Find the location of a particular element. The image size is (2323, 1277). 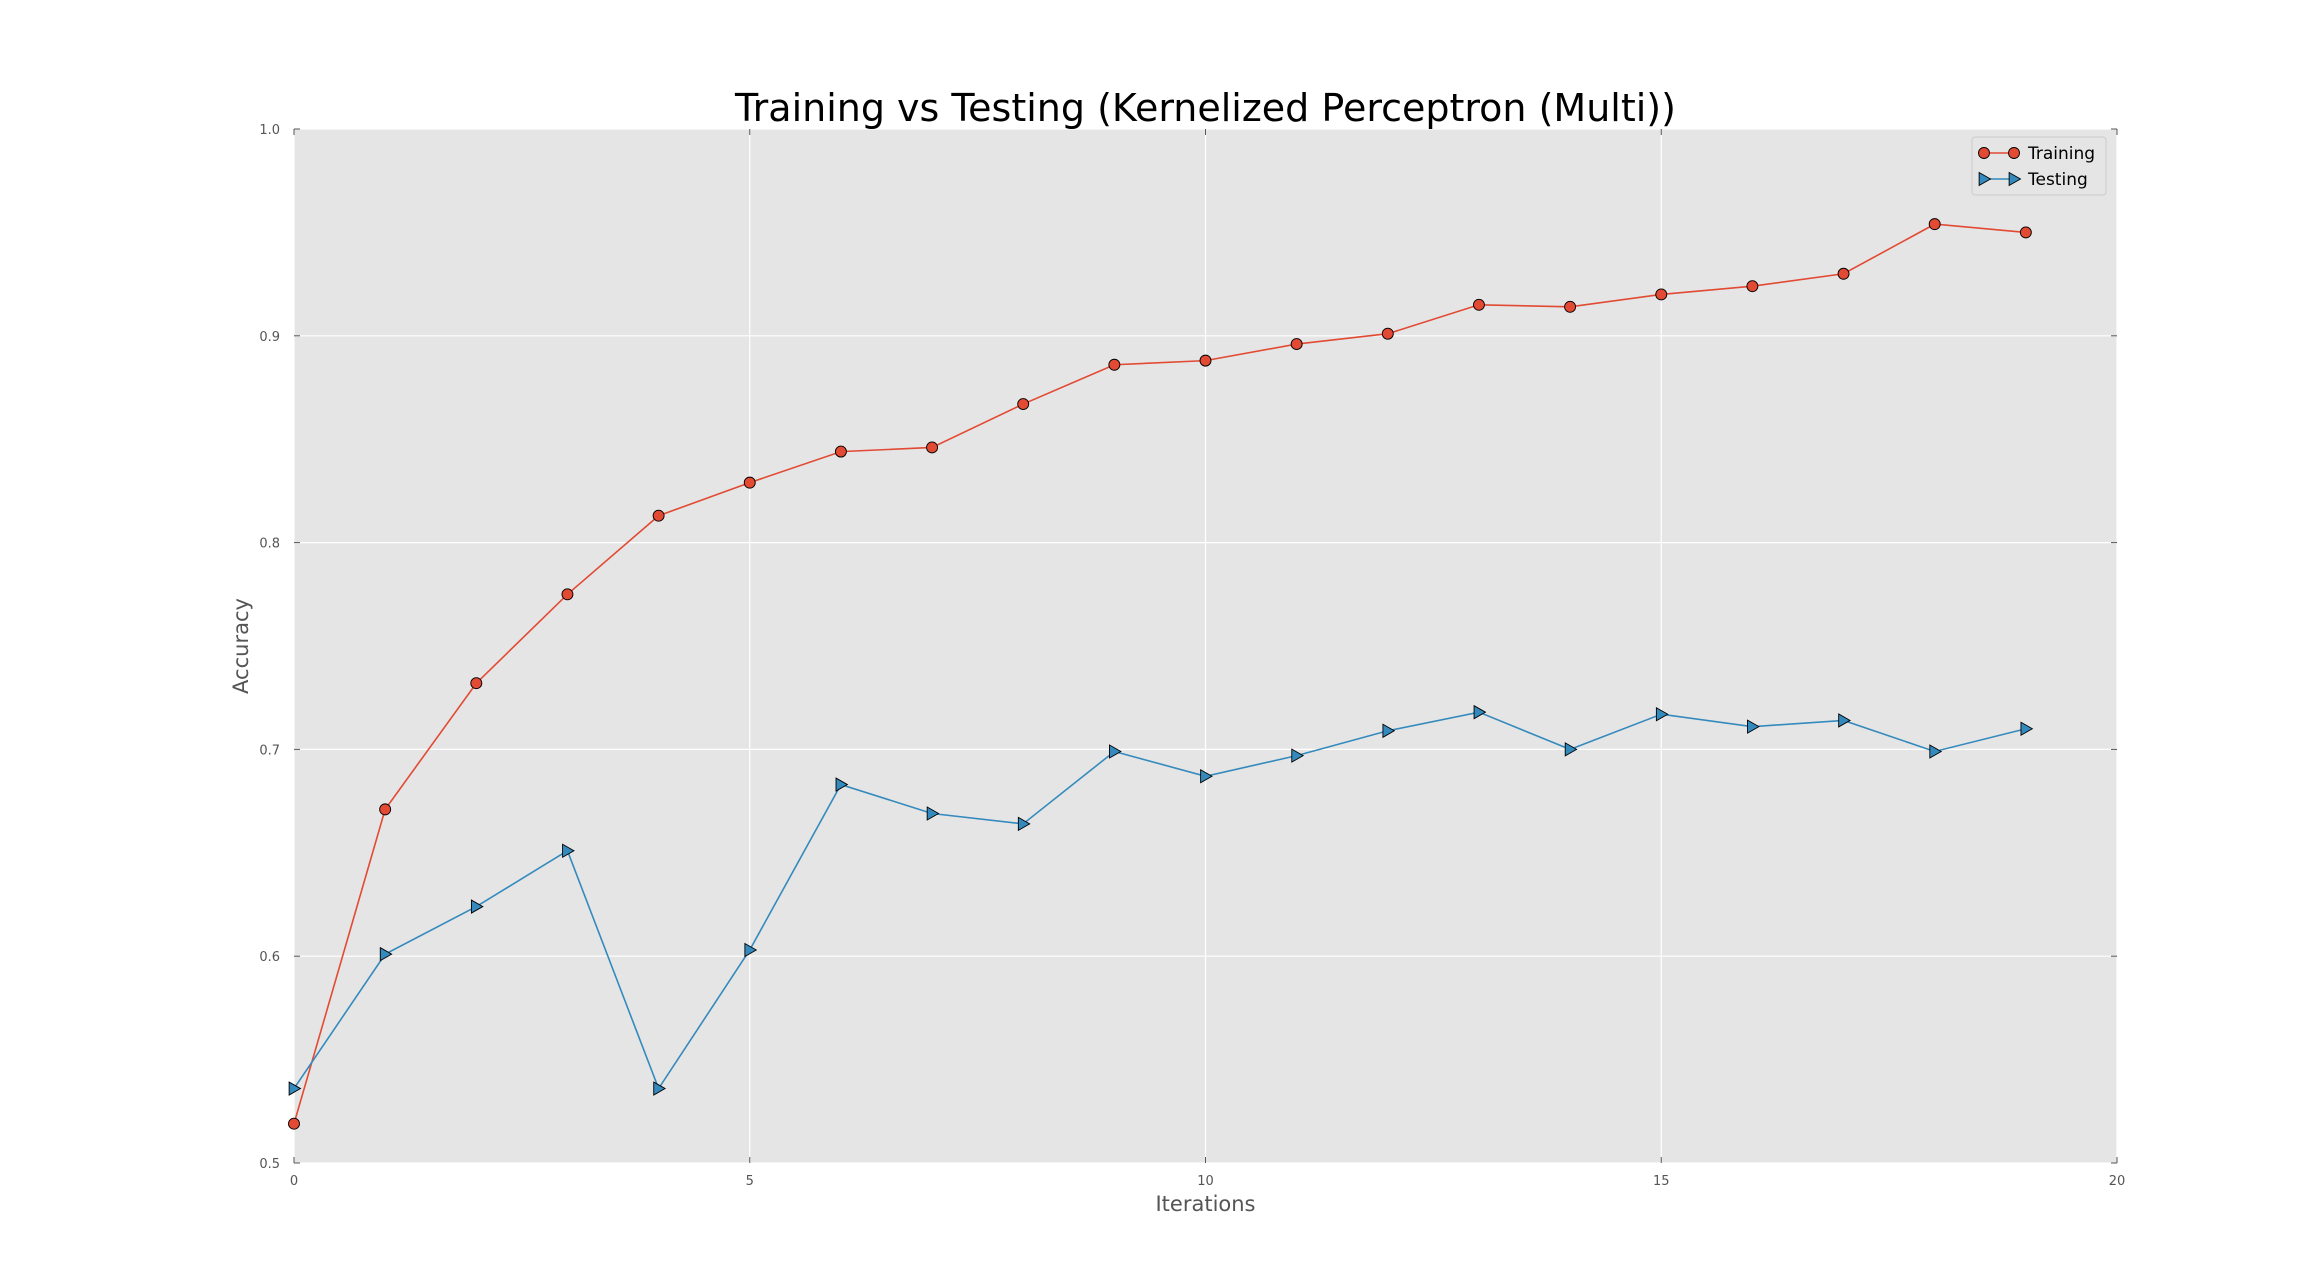

y-tick-label: 0.6 is located at coordinates (269, 957).